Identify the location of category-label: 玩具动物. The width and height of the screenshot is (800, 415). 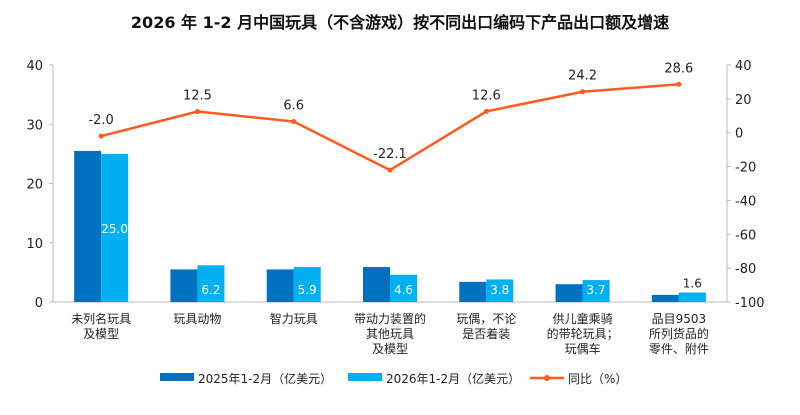
(197, 319).